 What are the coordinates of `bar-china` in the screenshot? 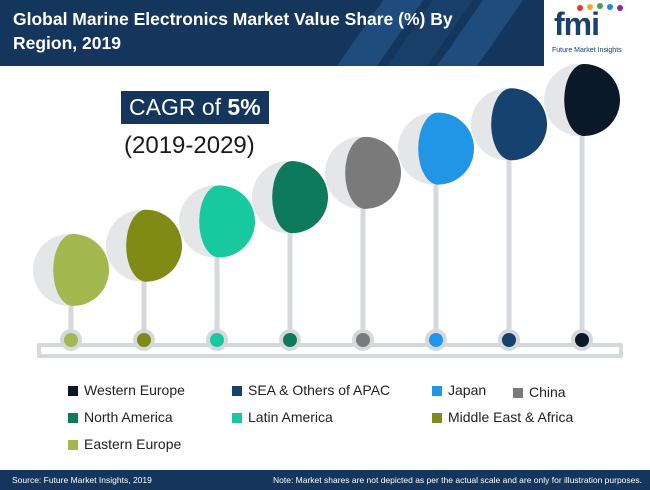 It's located at (373, 172).